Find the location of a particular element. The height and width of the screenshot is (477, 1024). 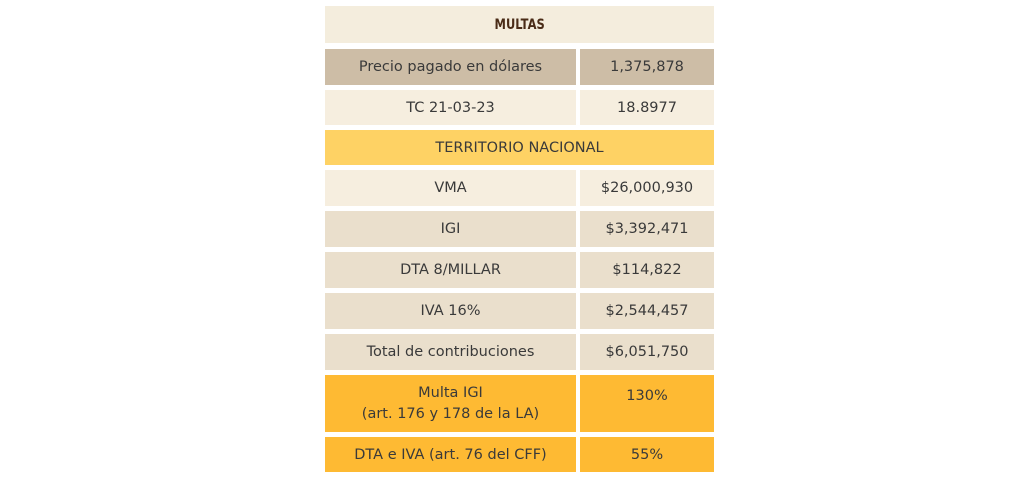

table-title-text: MULTAS is located at coordinates (519, 24).